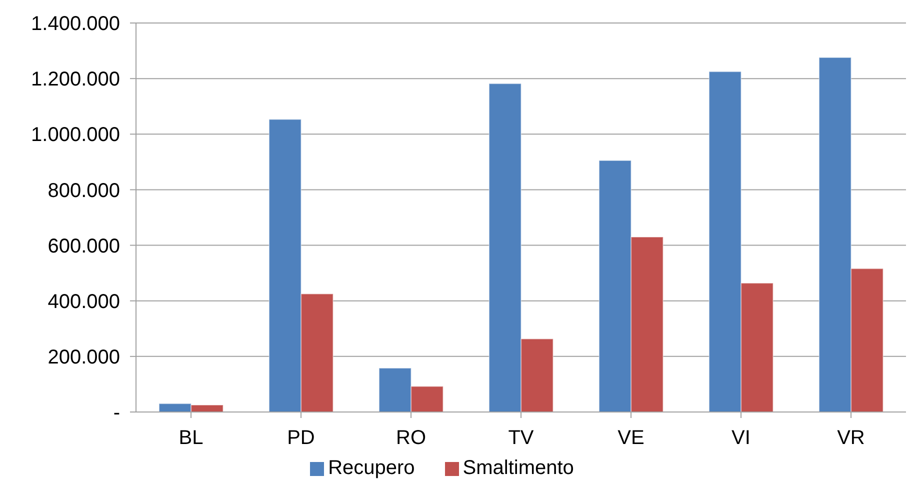 Image resolution: width=924 pixels, height=493 pixels. I want to click on x-tick-label: BL, so click(191, 438).